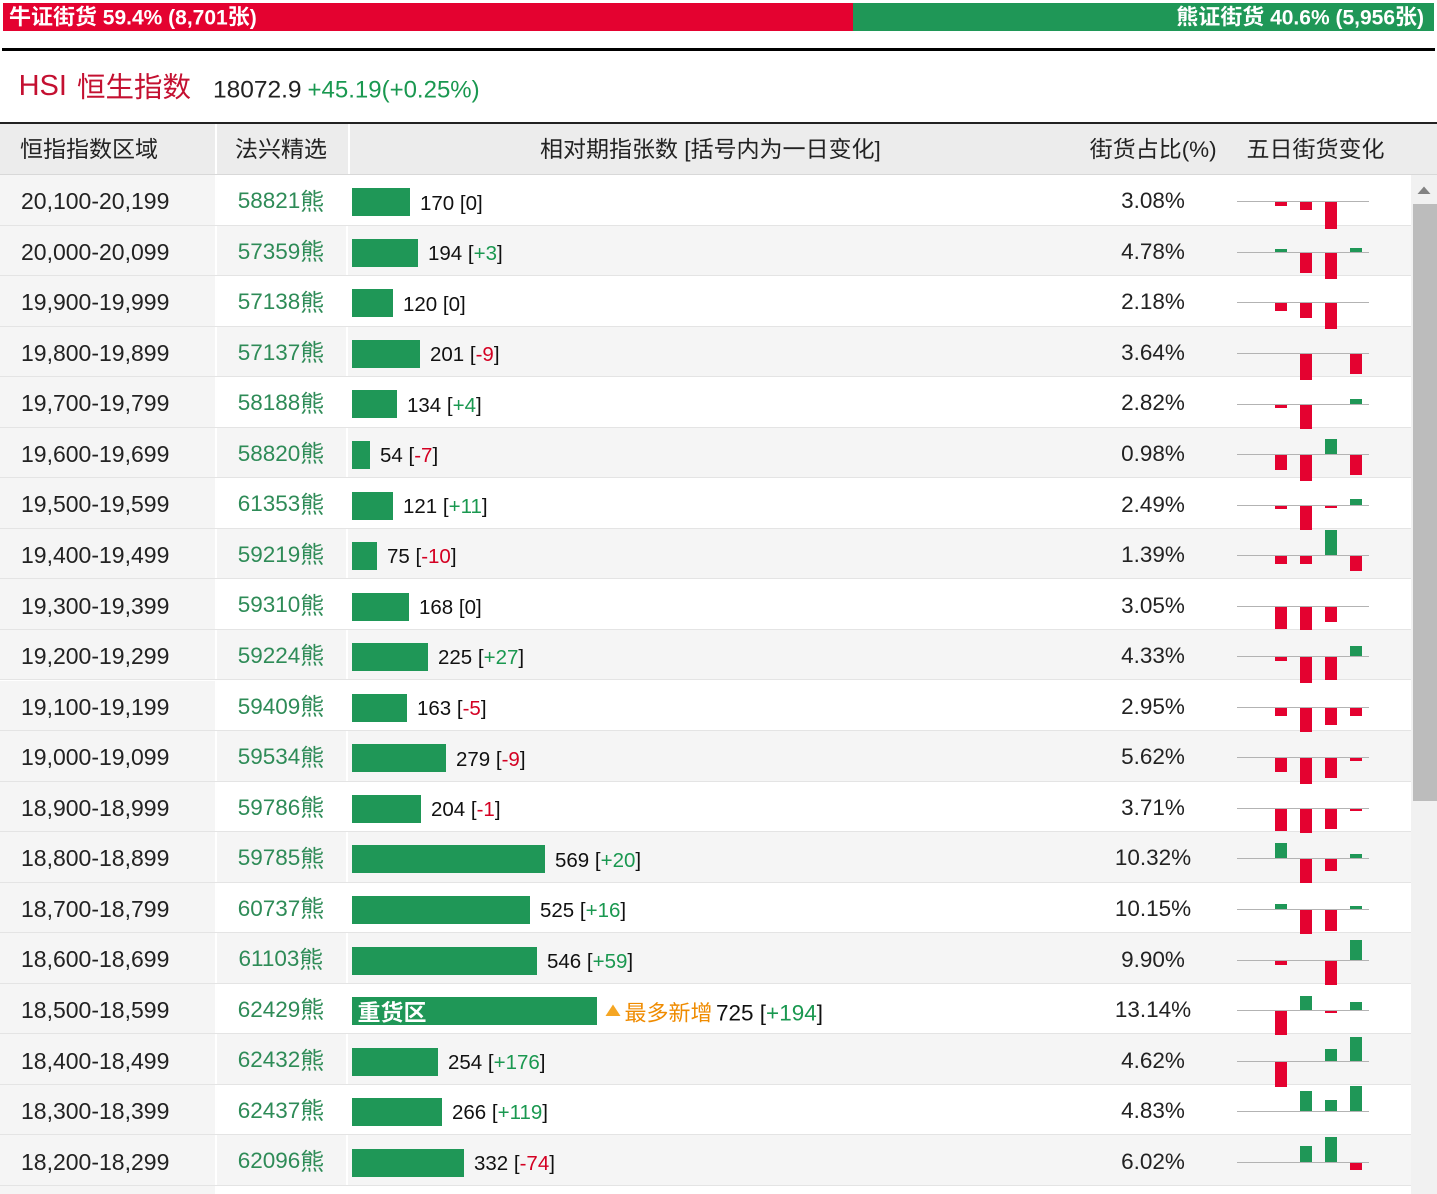 The image size is (1437, 1194). What do you see at coordinates (43, 86) in the screenshot?
I see `svg-text: HSI` at bounding box center [43, 86].